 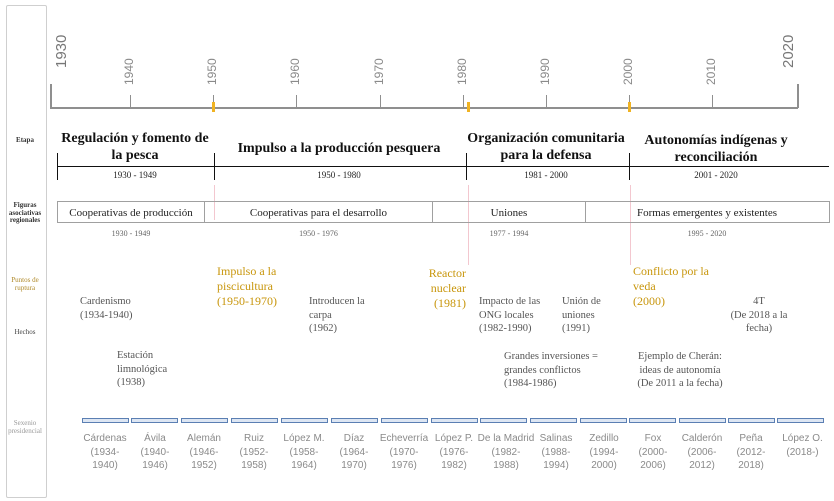 What do you see at coordinates (653, 465) in the screenshot?
I see `president-years-end: 2006)` at bounding box center [653, 465].